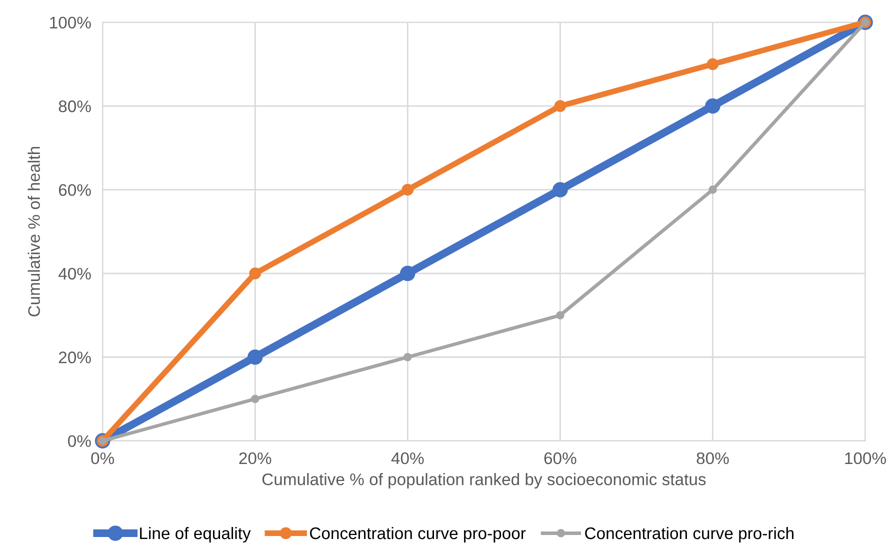 The image size is (892, 558). Describe the element at coordinates (70, 22) in the screenshot. I see `y-tick-label: 100%` at that location.